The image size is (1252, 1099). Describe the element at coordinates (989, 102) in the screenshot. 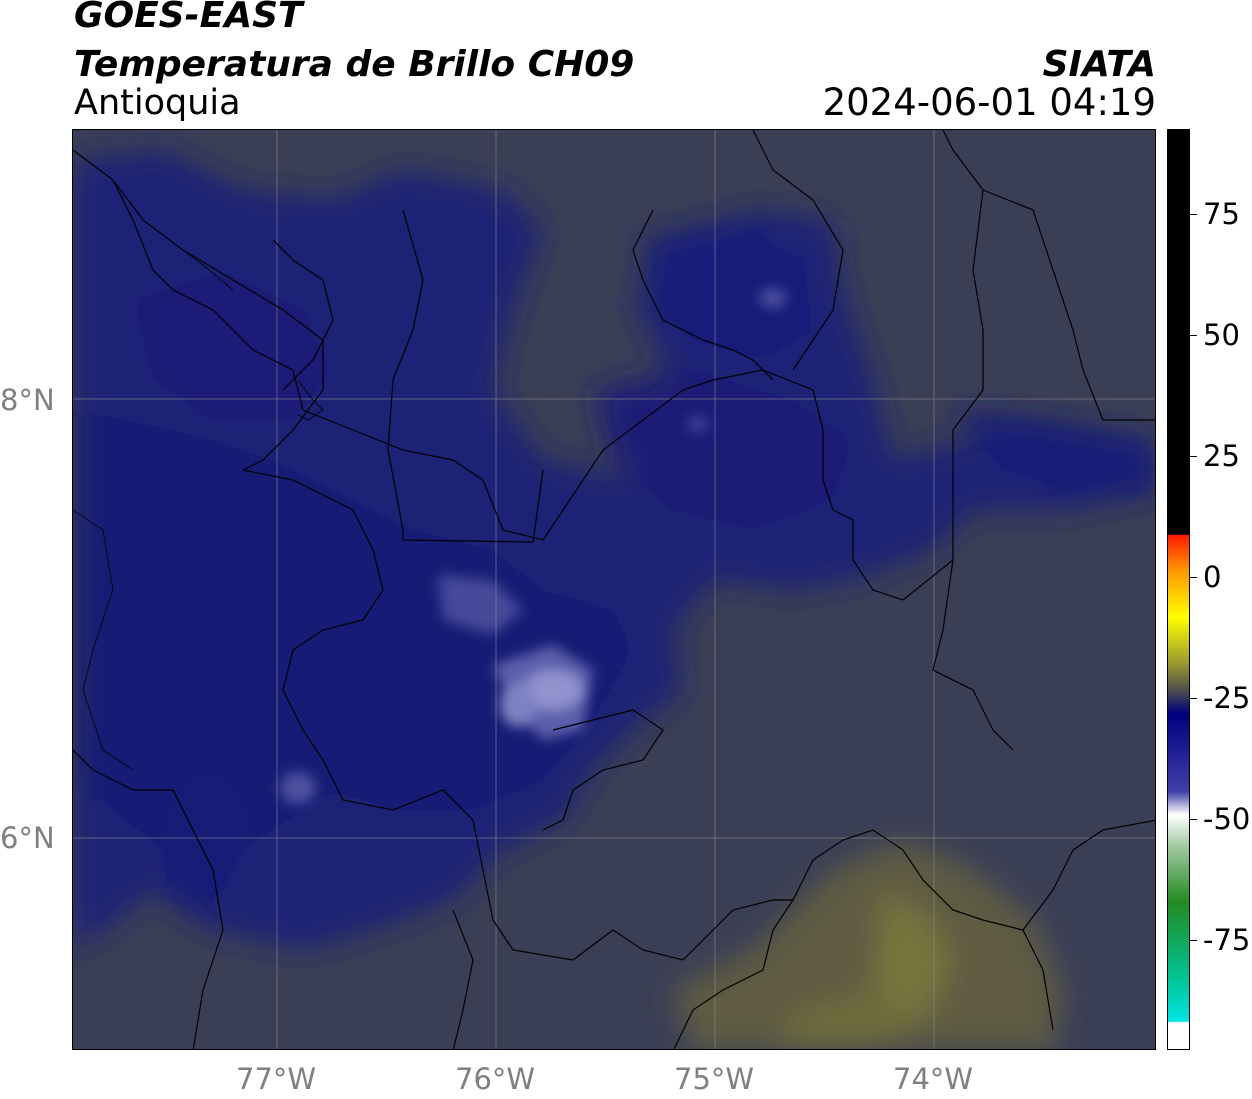

I see `timestamp-label: 2024-06-01 04:19` at that location.